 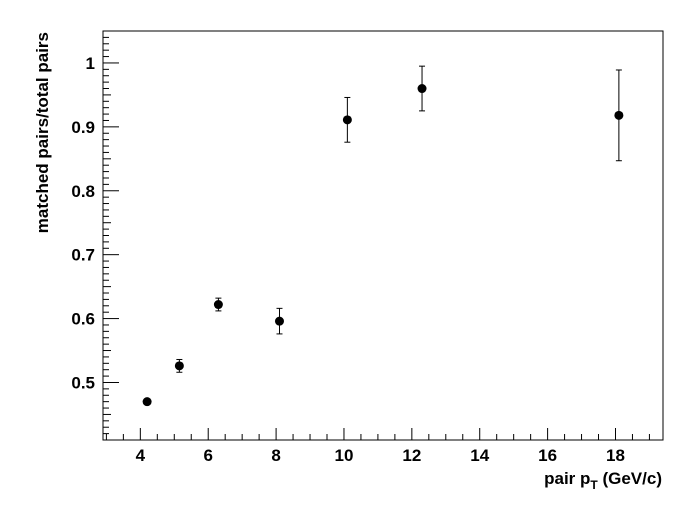 What do you see at coordinates (344, 455) in the screenshot?
I see `x-tick-label: 10` at bounding box center [344, 455].